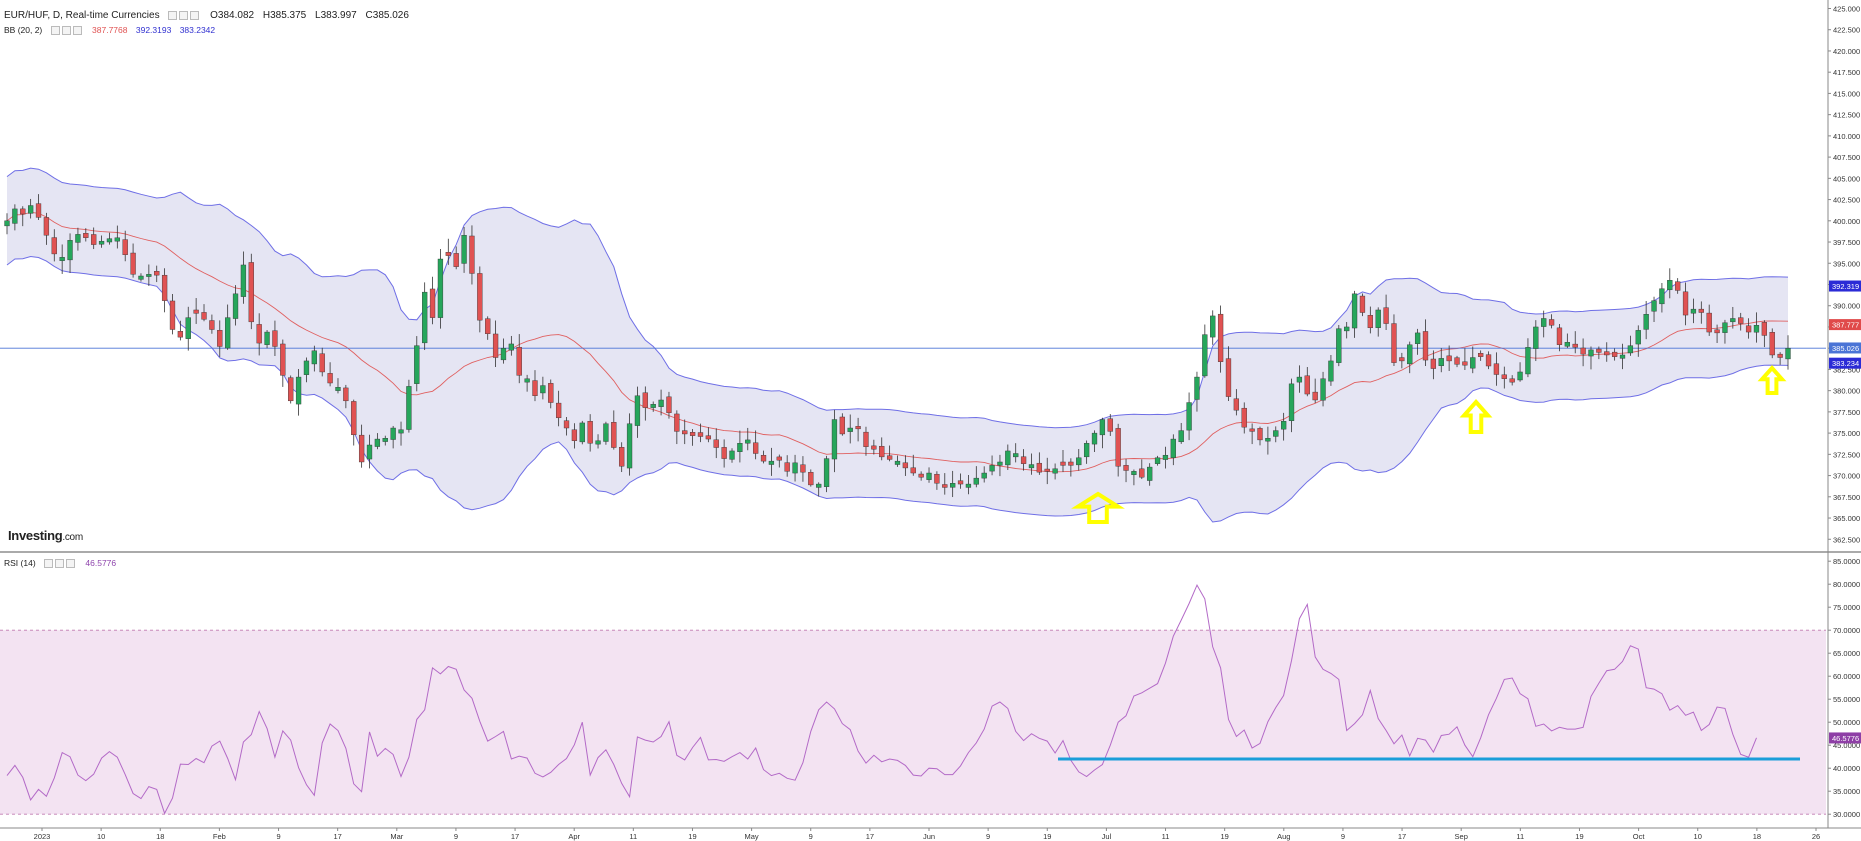  I want to click on time-axis-label: Jul, so click(1107, 836).